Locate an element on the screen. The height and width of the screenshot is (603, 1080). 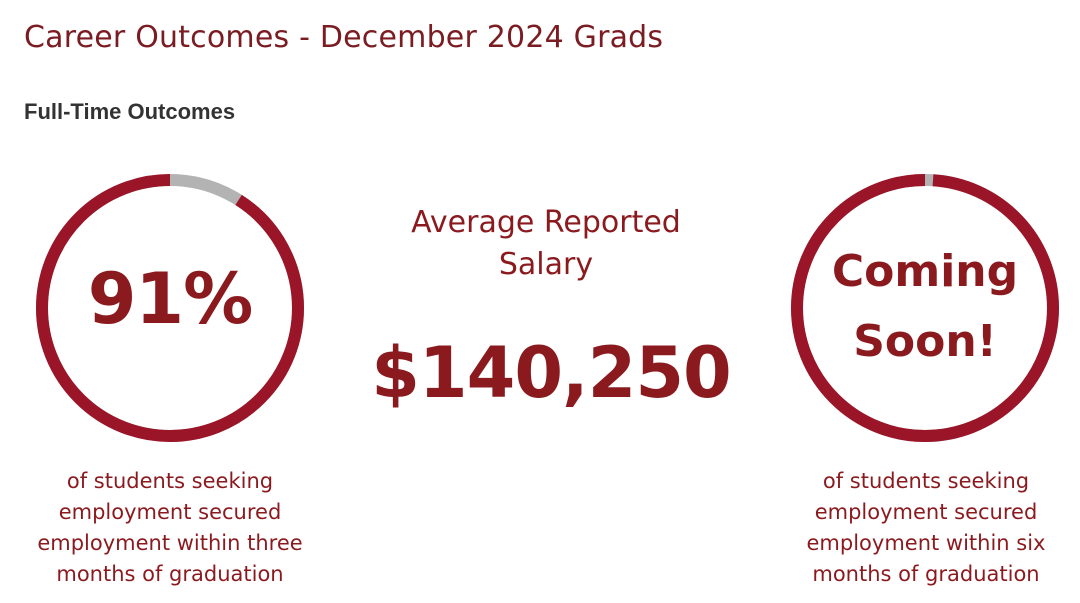
six-month-status-line: Soon! is located at coordinates (925, 341).